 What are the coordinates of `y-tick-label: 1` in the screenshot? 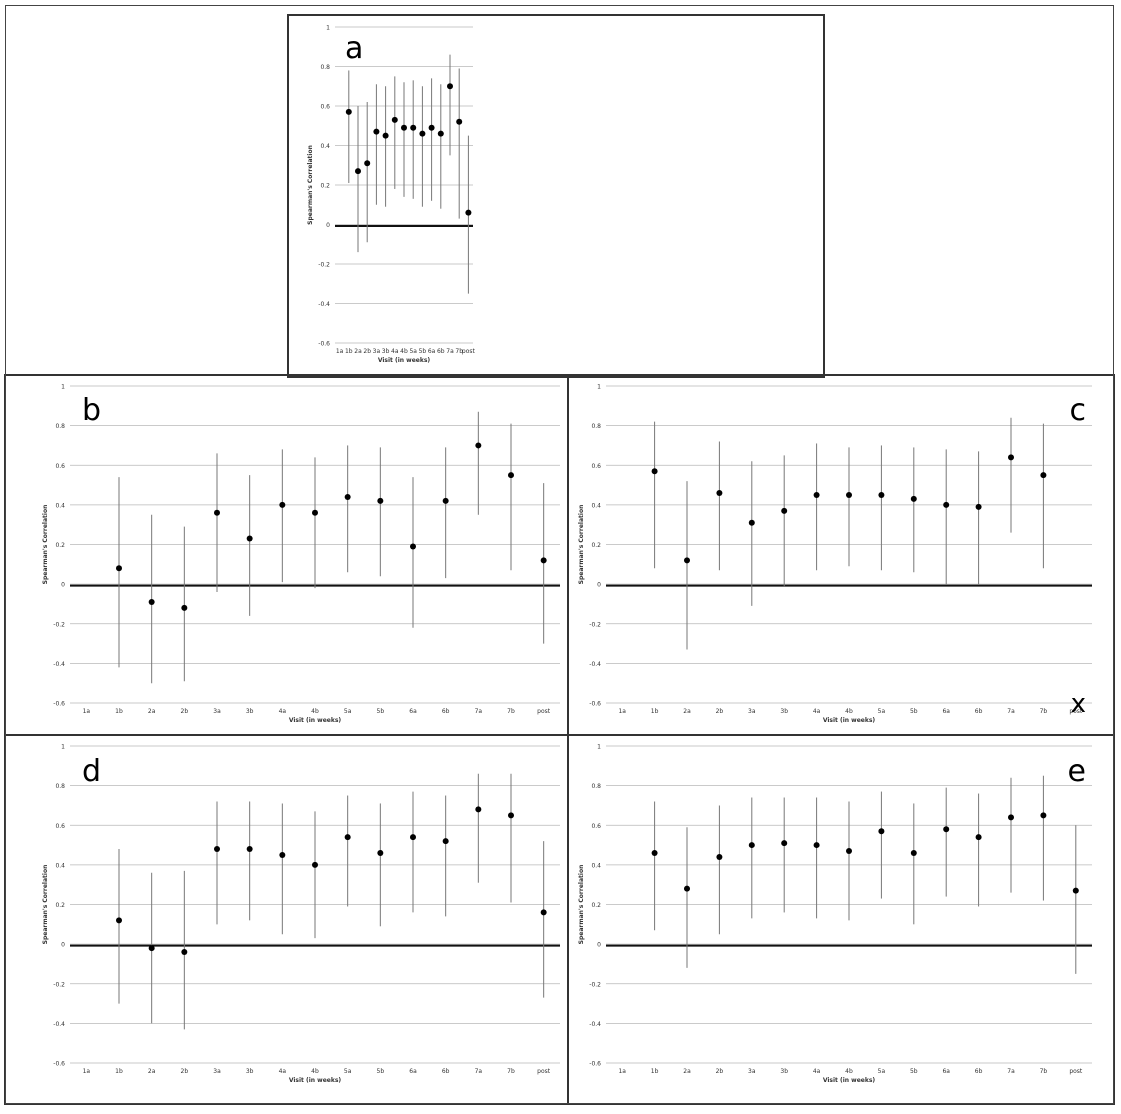 It's located at (328, 28).